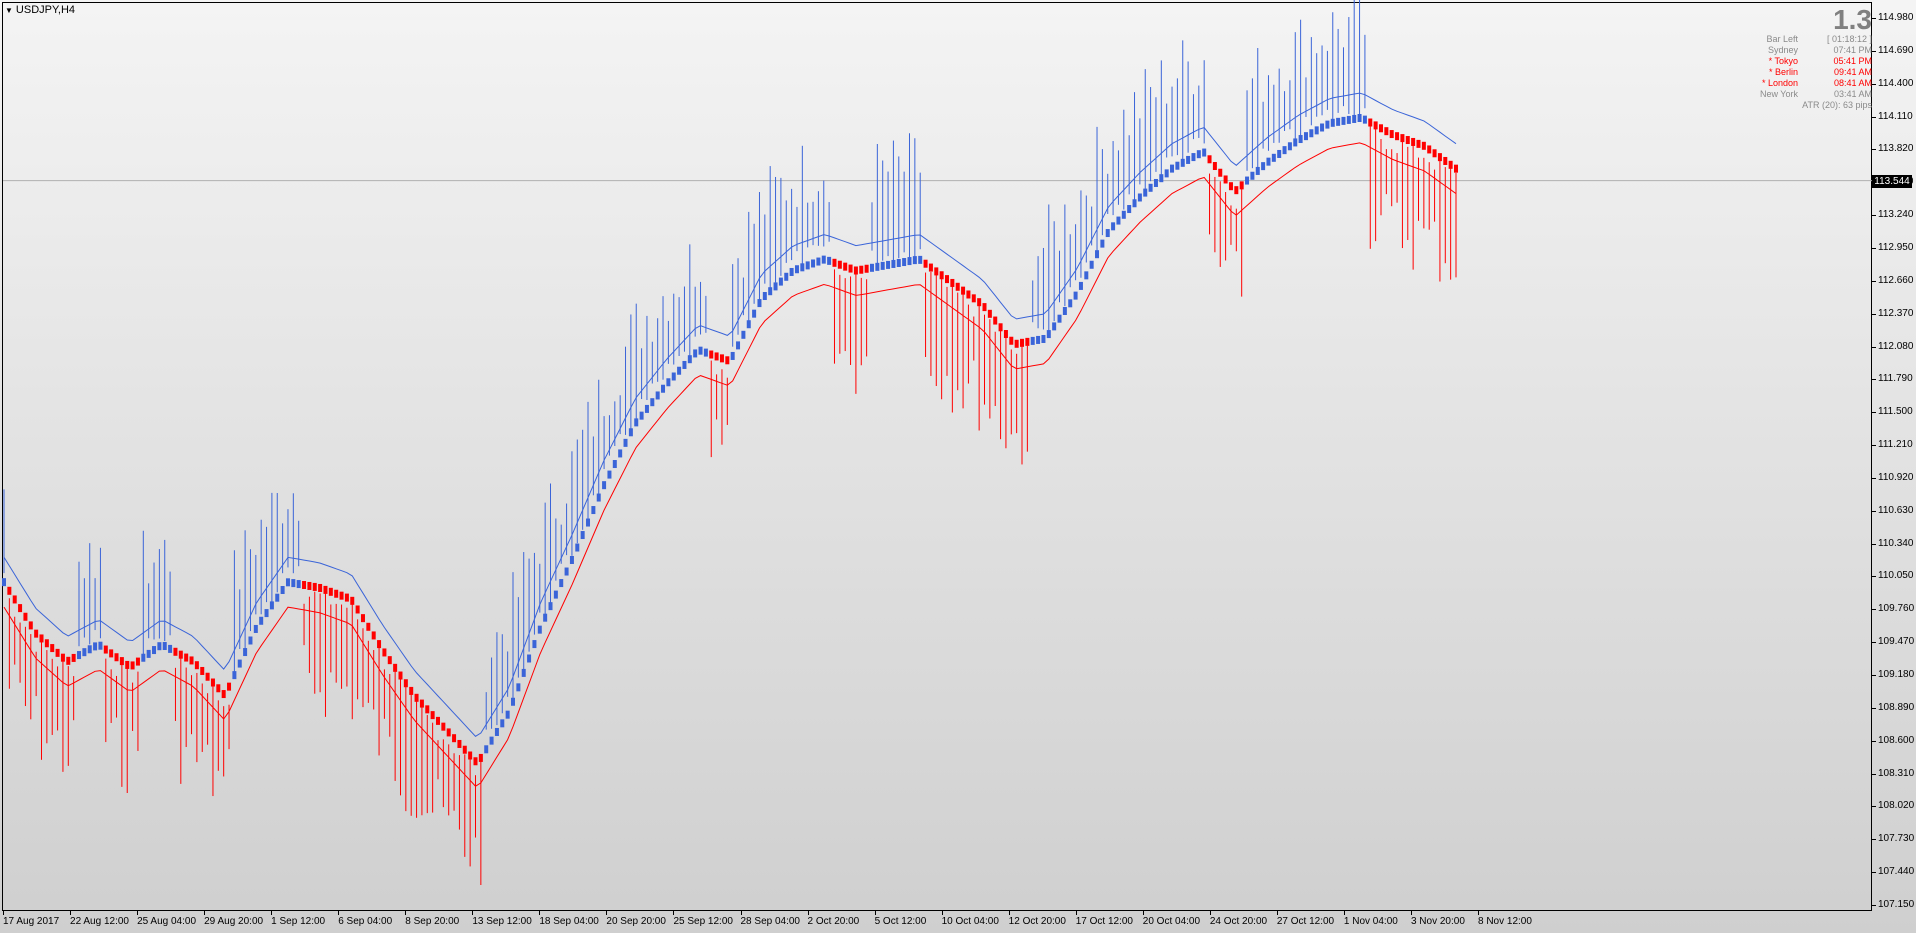 Image resolution: width=1916 pixels, height=933 pixels. What do you see at coordinates (1893, 806) in the screenshot?
I see `y-tick-label: 108.020` at bounding box center [1893, 806].